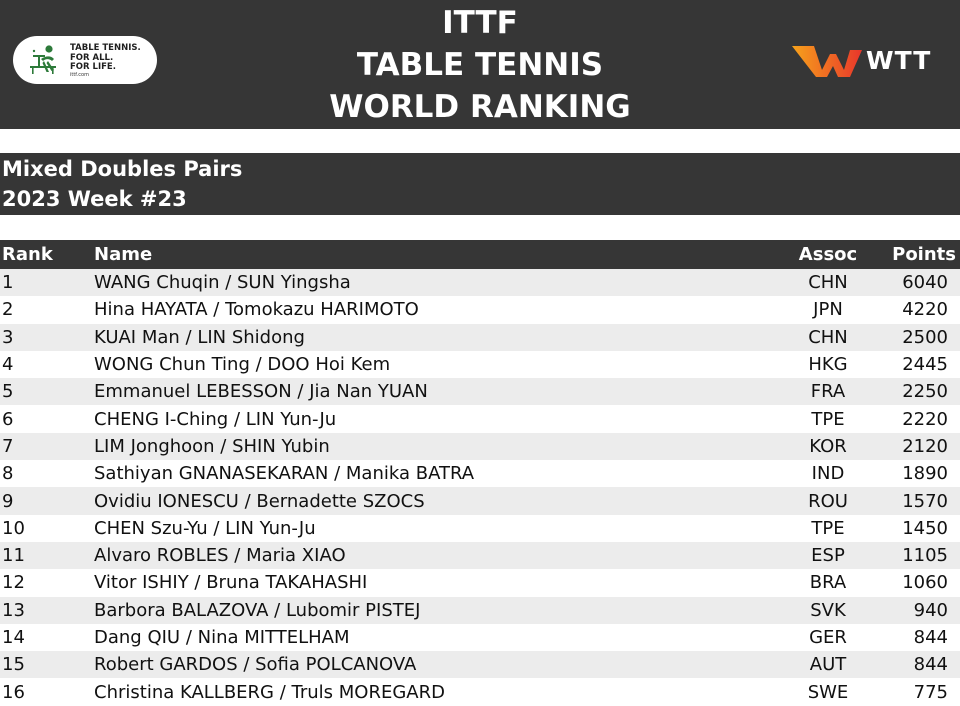  I want to click on points-cell: 1890, so click(925, 474).